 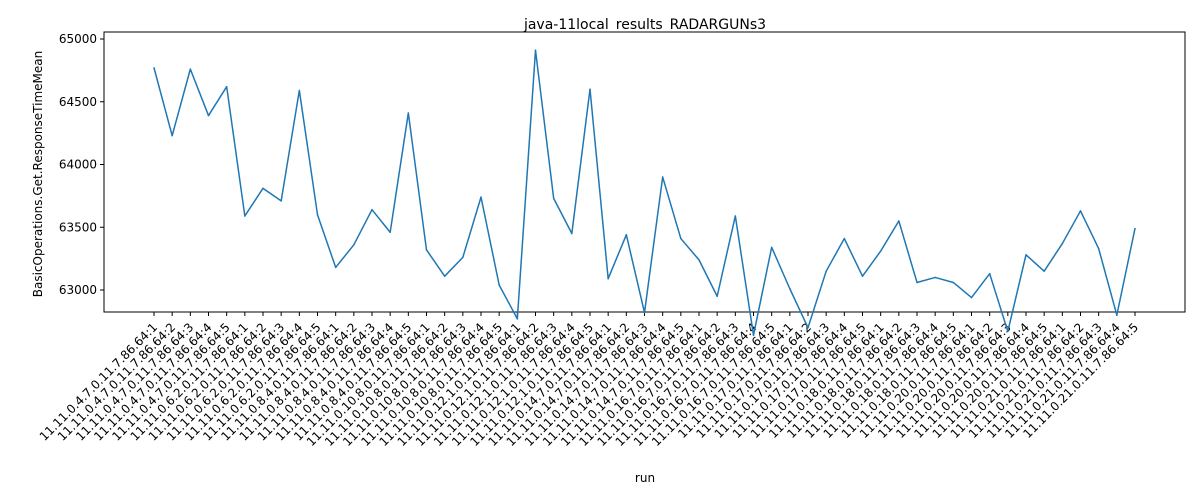 What do you see at coordinates (78, 39) in the screenshot?
I see `y-tick-label: 65000` at bounding box center [78, 39].